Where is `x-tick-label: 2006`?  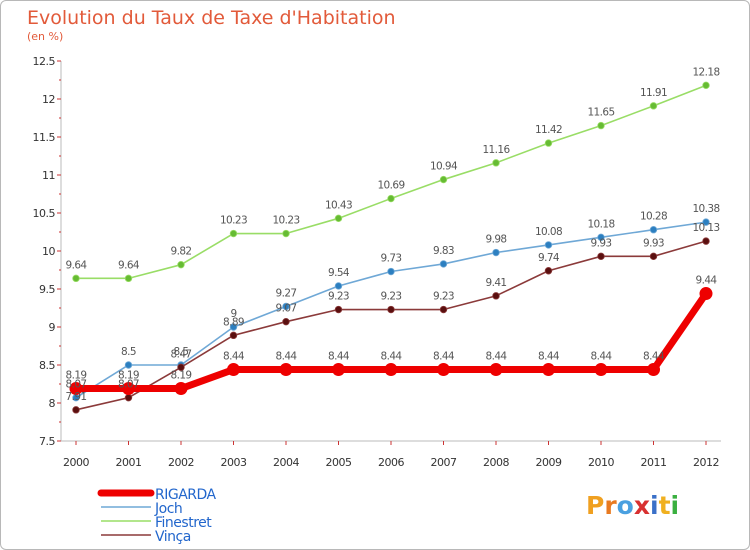
x-tick-label: 2006 is located at coordinates (391, 462).